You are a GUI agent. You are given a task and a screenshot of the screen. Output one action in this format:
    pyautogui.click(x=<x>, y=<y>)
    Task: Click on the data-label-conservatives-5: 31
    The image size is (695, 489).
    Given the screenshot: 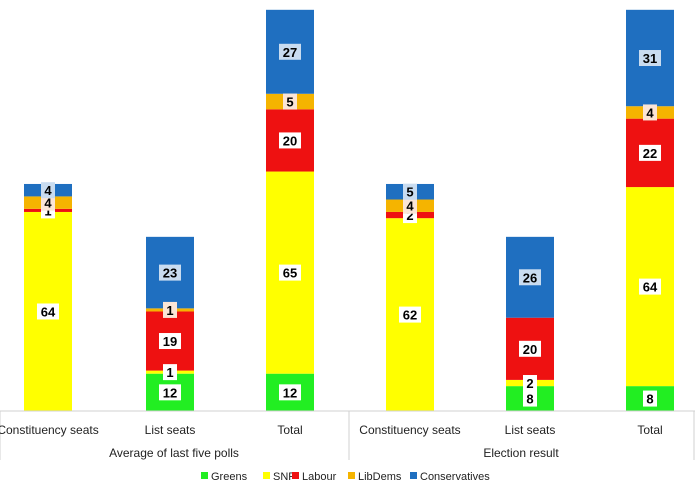 What is the action you would take?
    pyautogui.click(x=650, y=58)
    